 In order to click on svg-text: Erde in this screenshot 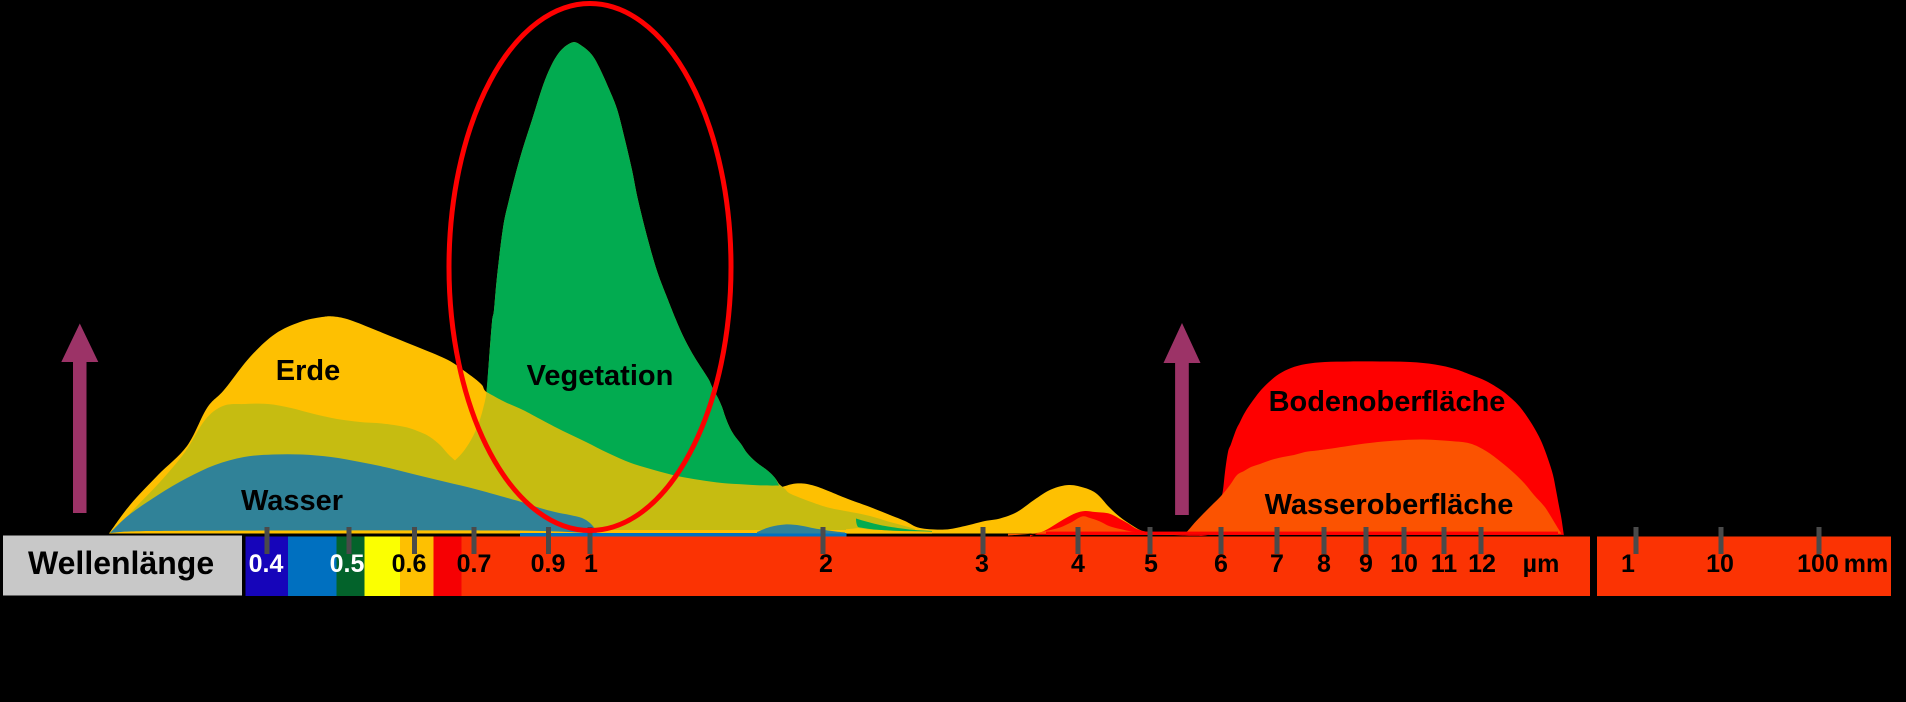, I will do `click(308, 371)`.